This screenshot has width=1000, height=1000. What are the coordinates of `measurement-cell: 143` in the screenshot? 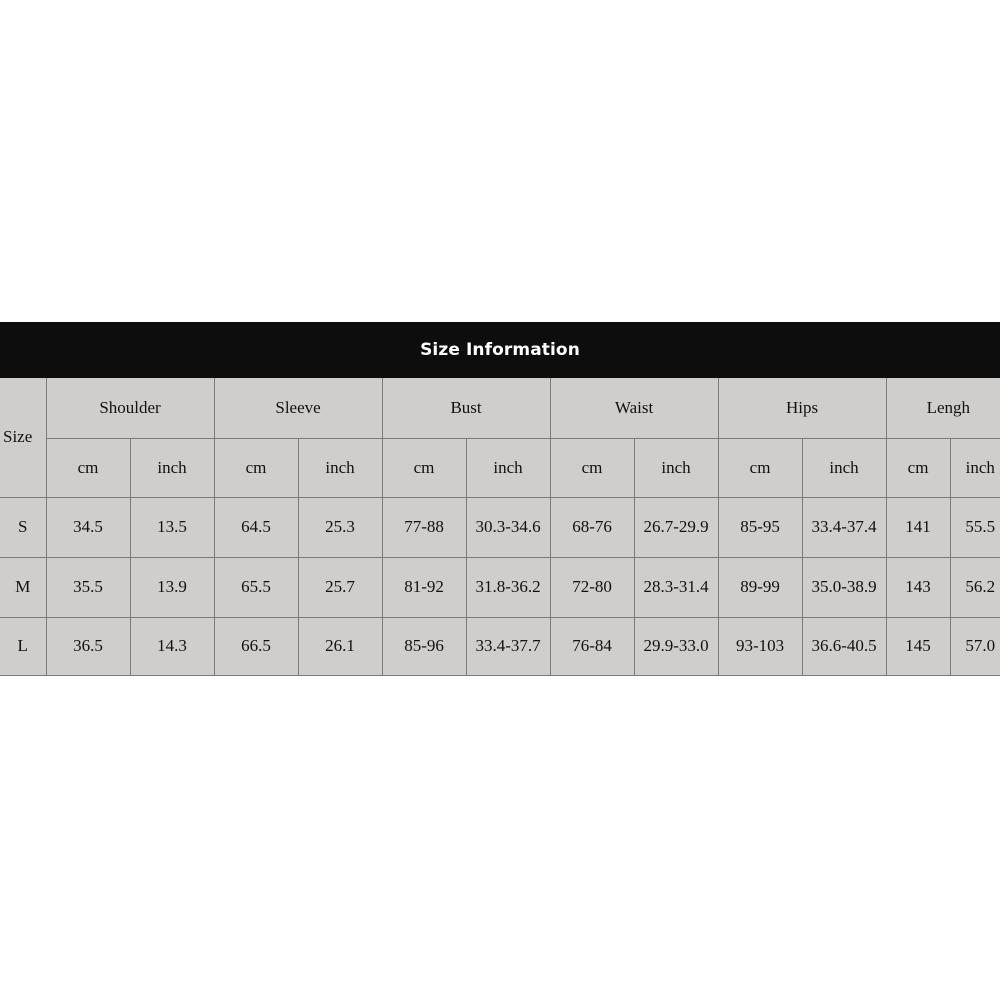 It's located at (918, 587).